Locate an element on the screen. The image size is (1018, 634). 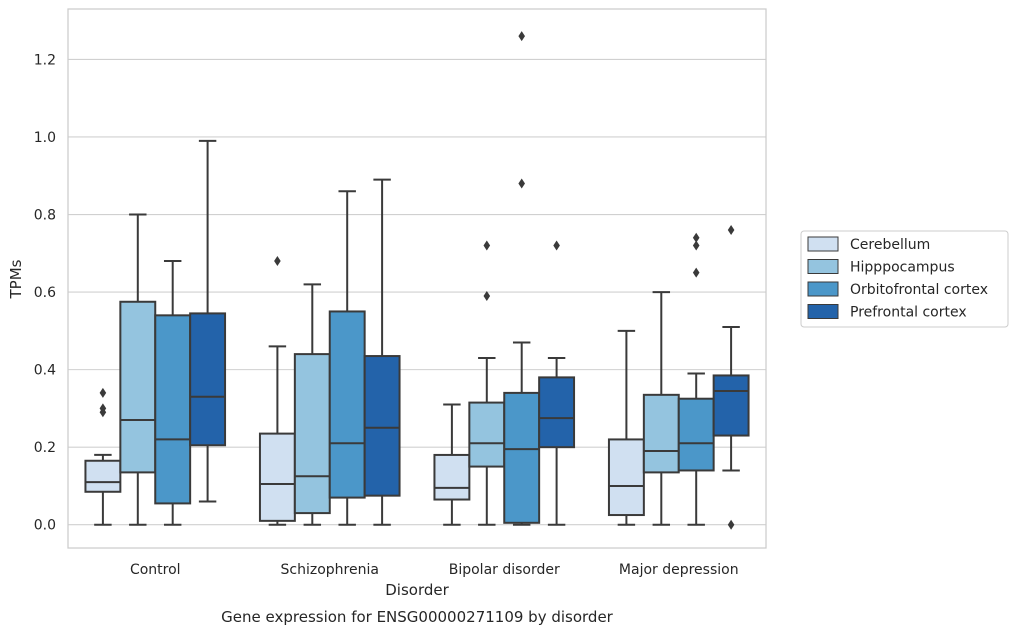
legend-frame is located at coordinates (904, 279).